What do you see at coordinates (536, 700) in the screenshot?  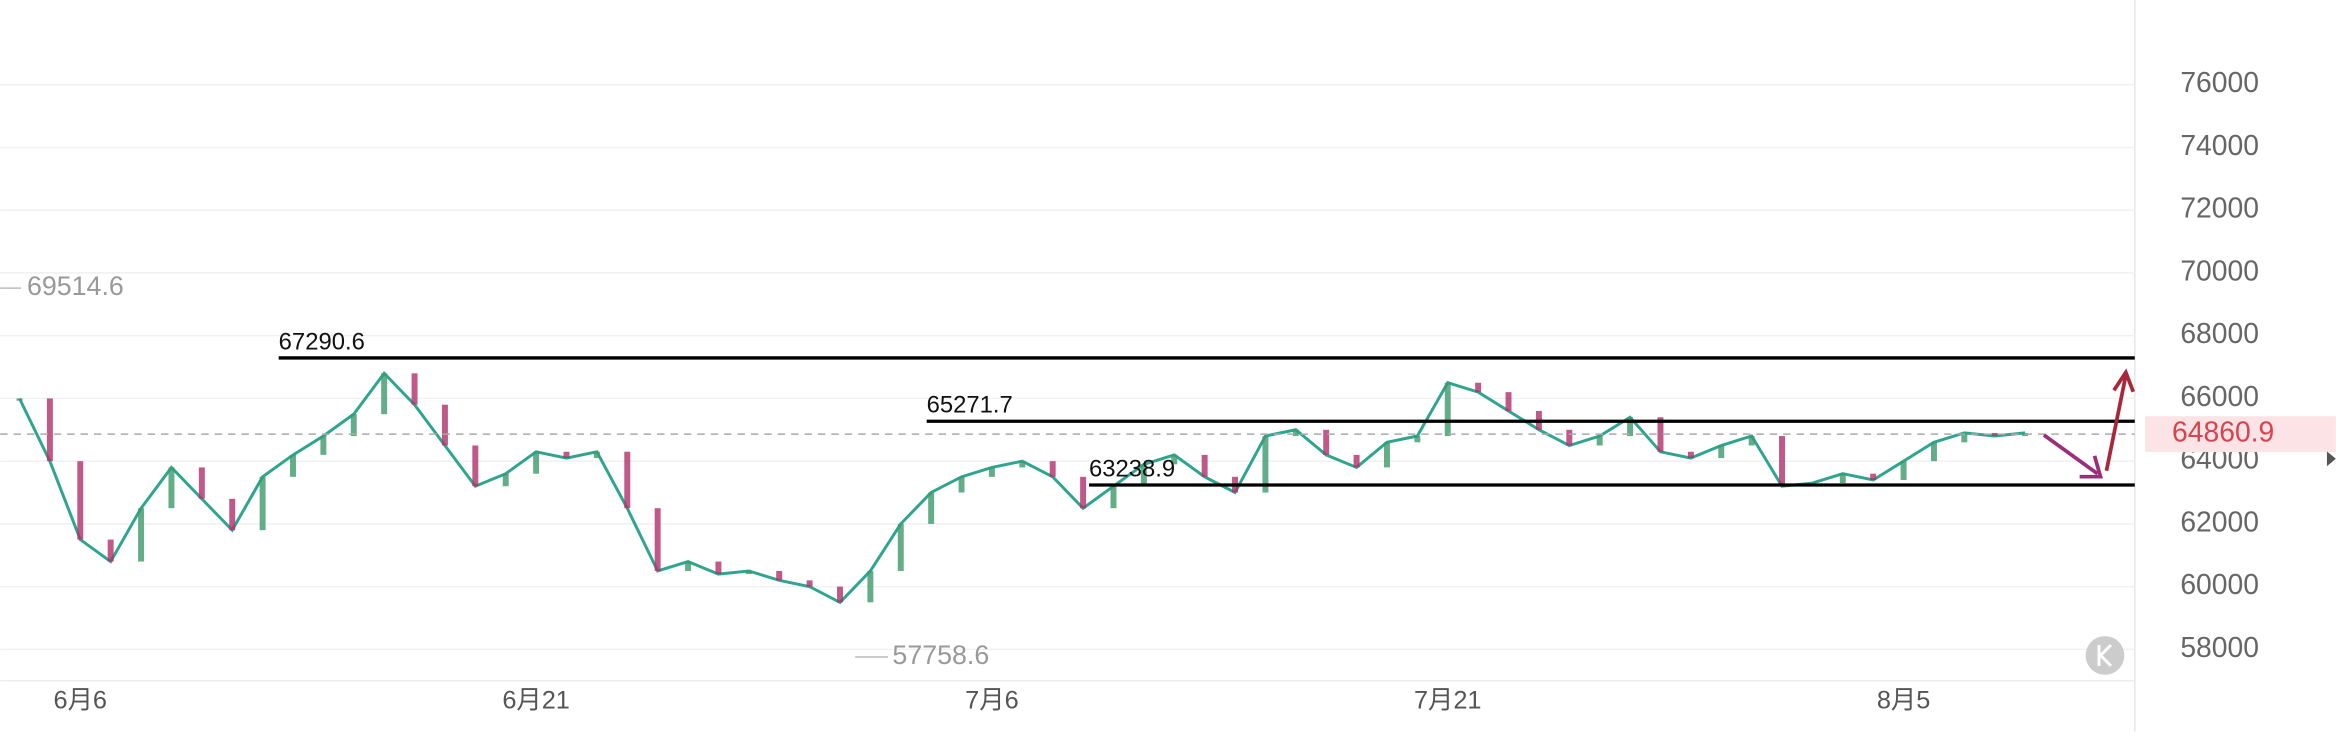 I see `x-tick-label: 6月21` at bounding box center [536, 700].